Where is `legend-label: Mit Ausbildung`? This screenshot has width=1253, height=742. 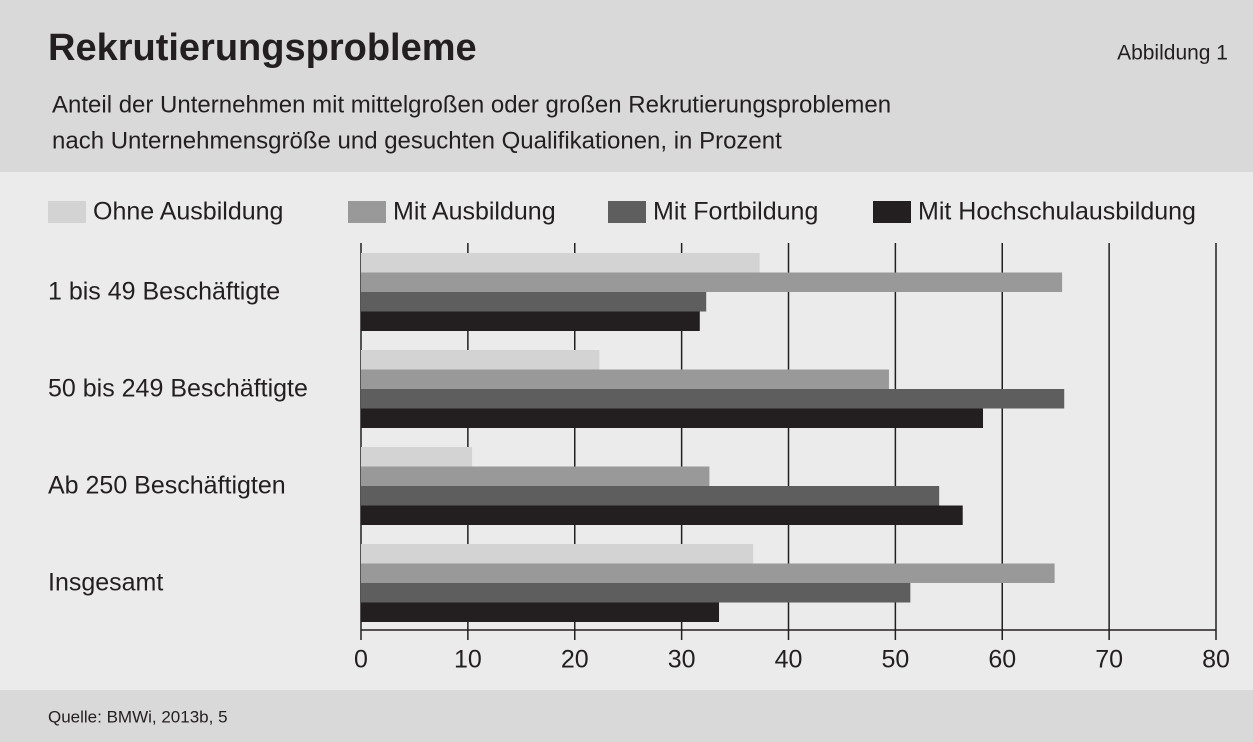 legend-label: Mit Ausbildung is located at coordinates (474, 212).